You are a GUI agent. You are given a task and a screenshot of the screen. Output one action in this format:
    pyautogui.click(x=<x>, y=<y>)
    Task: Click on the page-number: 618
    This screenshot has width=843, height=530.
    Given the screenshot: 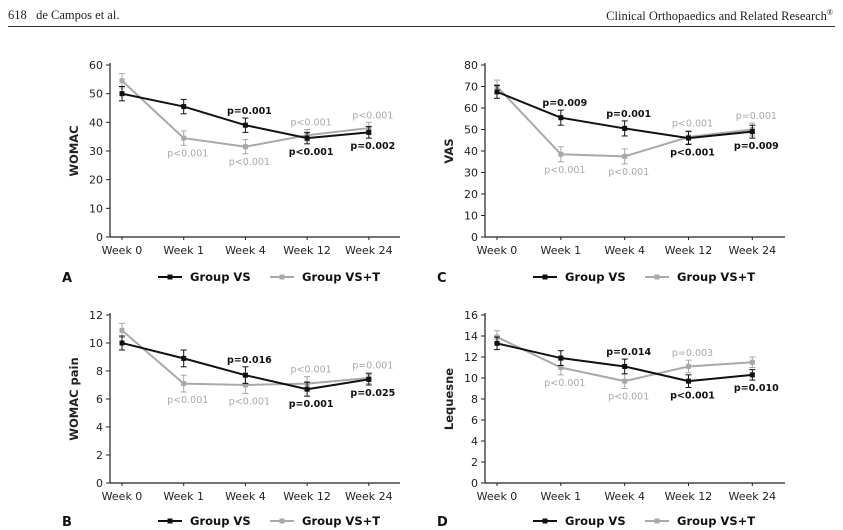 What is the action you would take?
    pyautogui.click(x=17, y=15)
    